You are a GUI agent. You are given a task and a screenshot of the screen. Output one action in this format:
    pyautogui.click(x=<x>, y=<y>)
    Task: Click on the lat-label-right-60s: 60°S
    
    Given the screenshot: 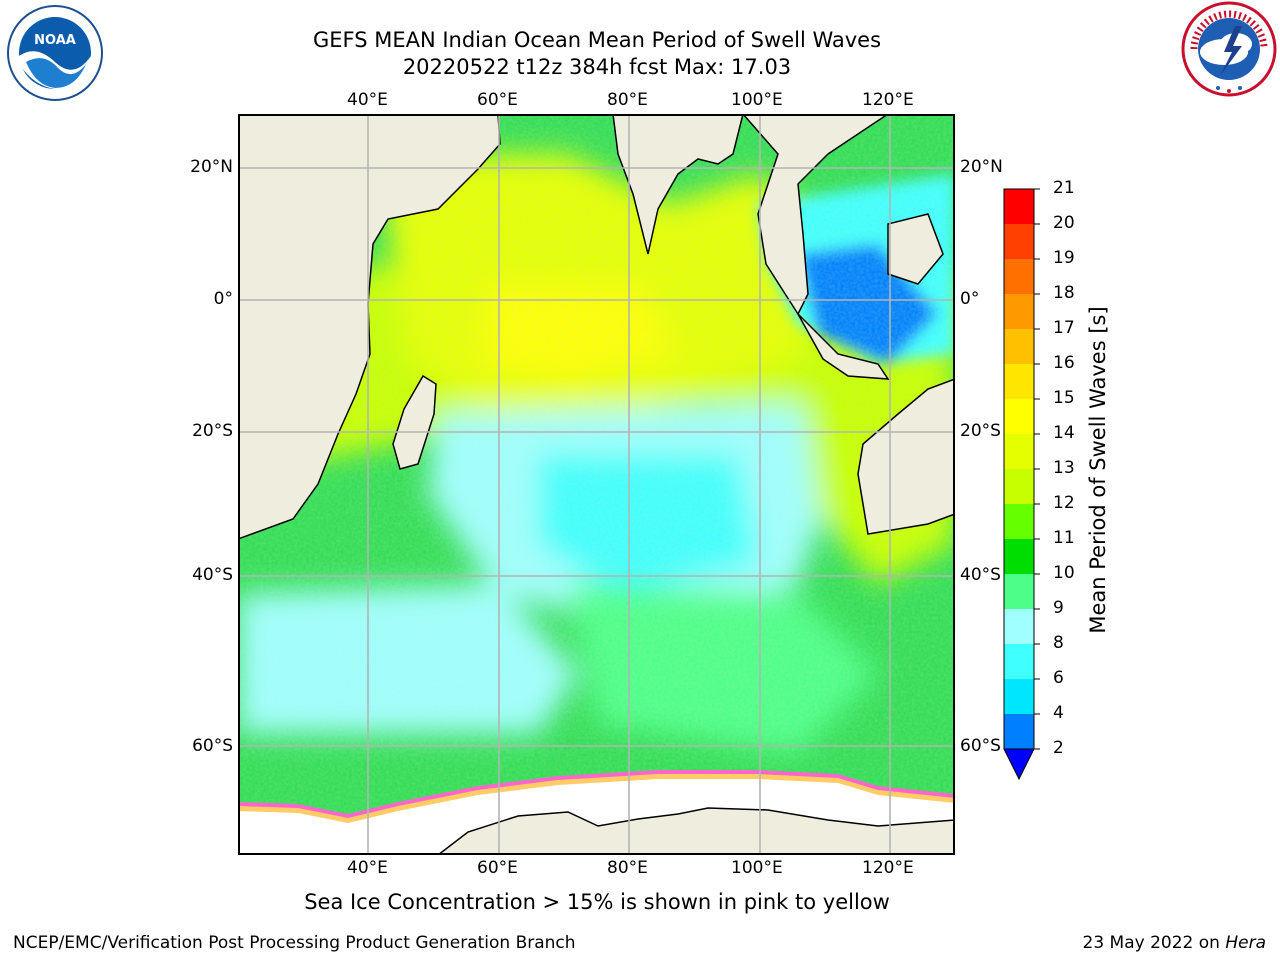 What is the action you would take?
    pyautogui.click(x=980, y=746)
    